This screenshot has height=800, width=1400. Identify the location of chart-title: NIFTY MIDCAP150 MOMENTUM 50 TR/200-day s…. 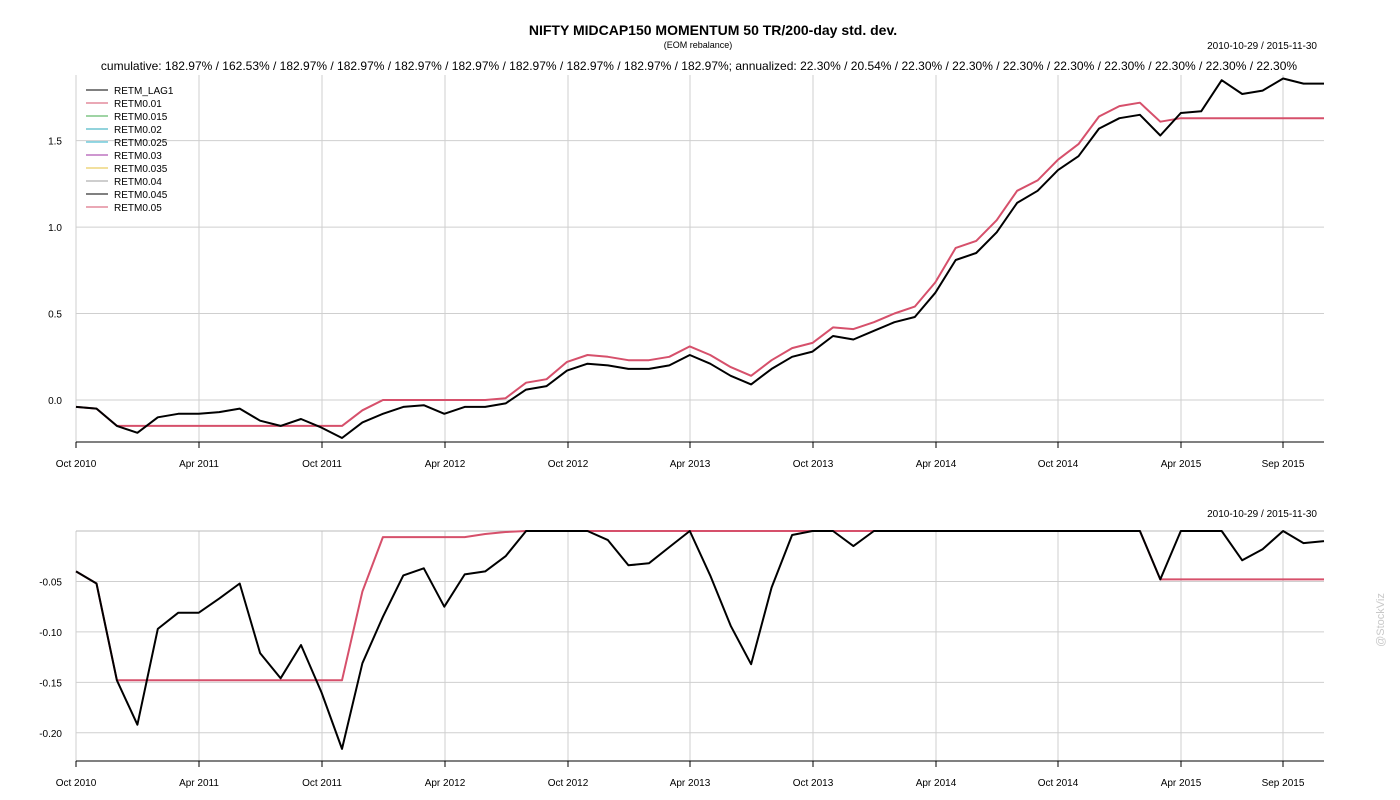
(713, 30).